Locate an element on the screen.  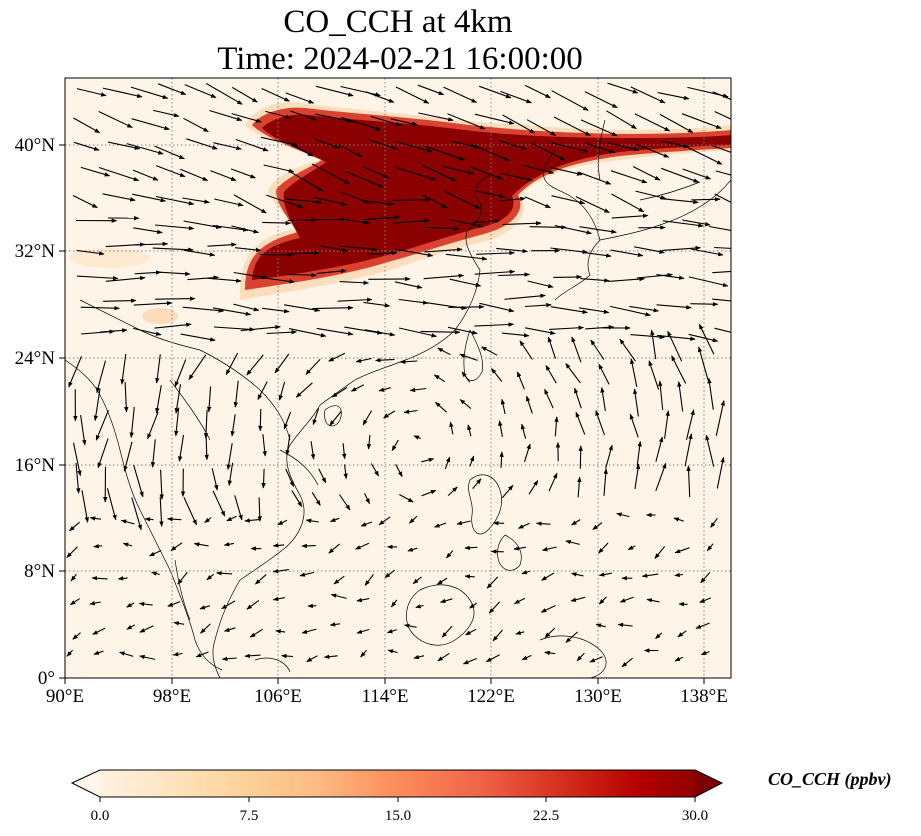
lon-tick-label: 138°E is located at coordinates (704, 696).